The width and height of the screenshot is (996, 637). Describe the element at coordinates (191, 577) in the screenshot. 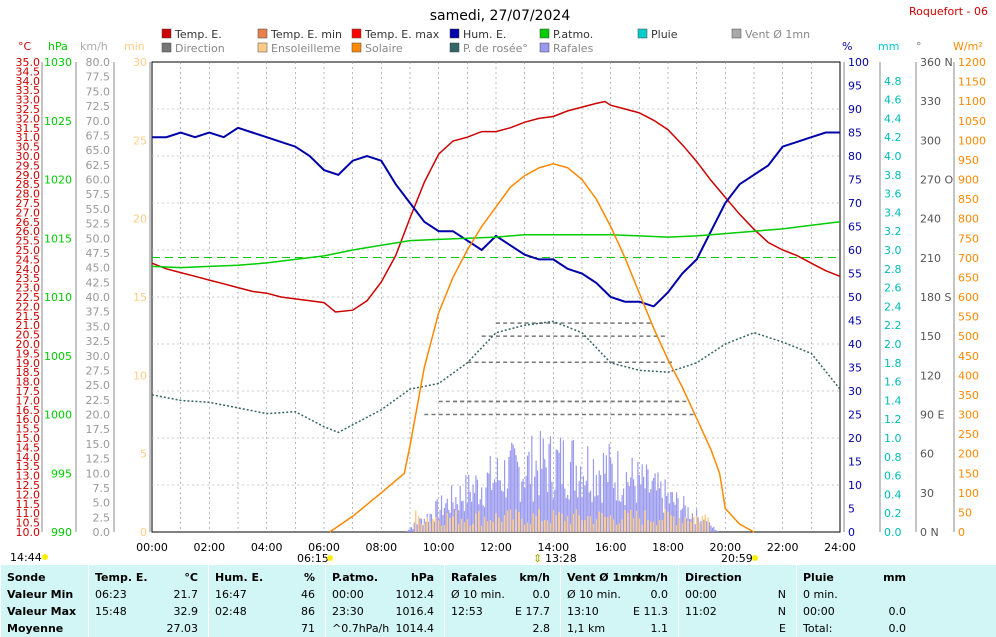

I see `summary-column-unit: °C` at that location.